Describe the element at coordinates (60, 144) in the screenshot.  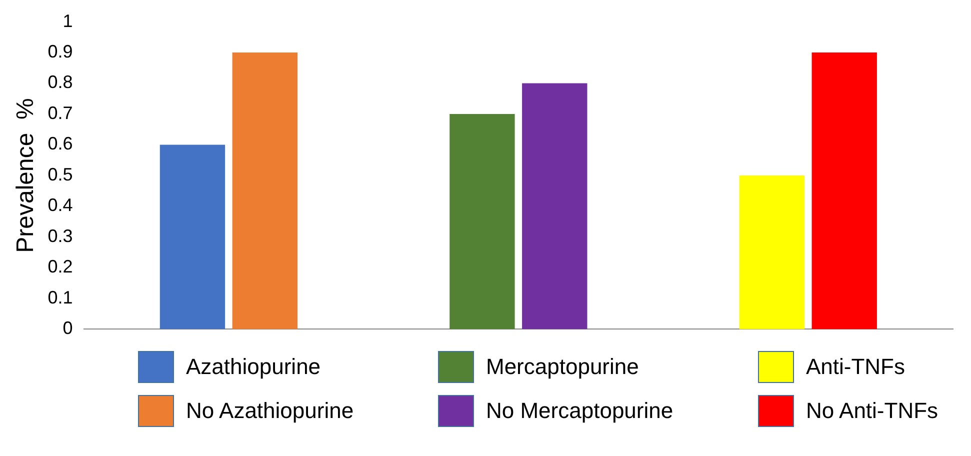
I see `y-tick-label: 0.6` at that location.